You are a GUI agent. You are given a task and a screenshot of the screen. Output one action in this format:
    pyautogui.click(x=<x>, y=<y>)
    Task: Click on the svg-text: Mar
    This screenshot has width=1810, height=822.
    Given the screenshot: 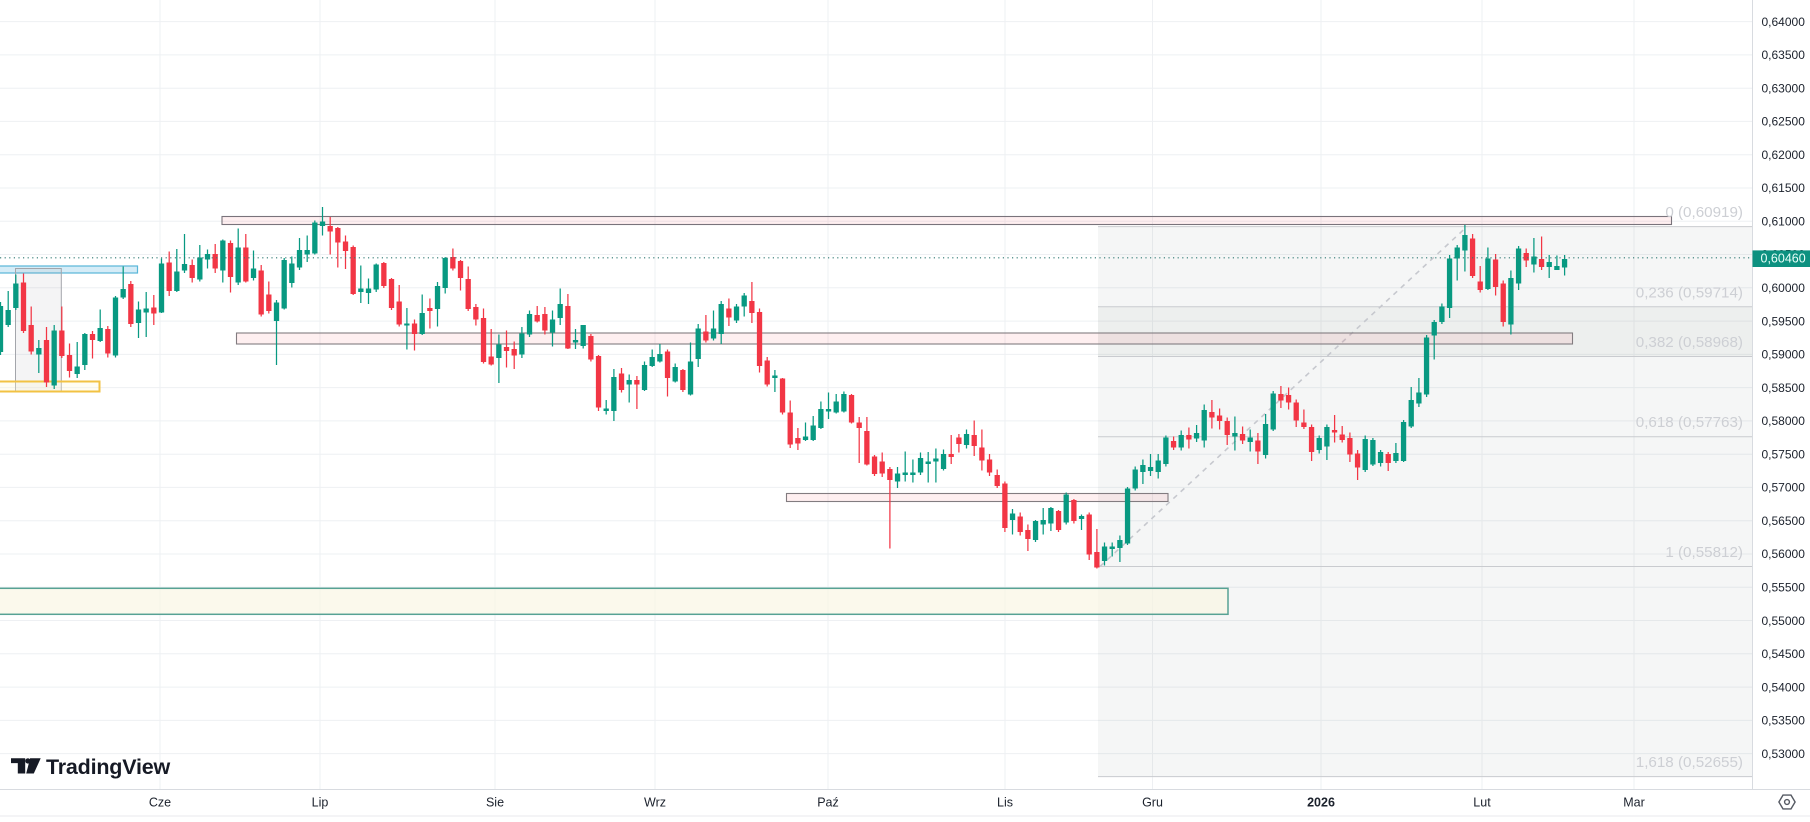 What is the action you would take?
    pyautogui.click(x=1634, y=803)
    